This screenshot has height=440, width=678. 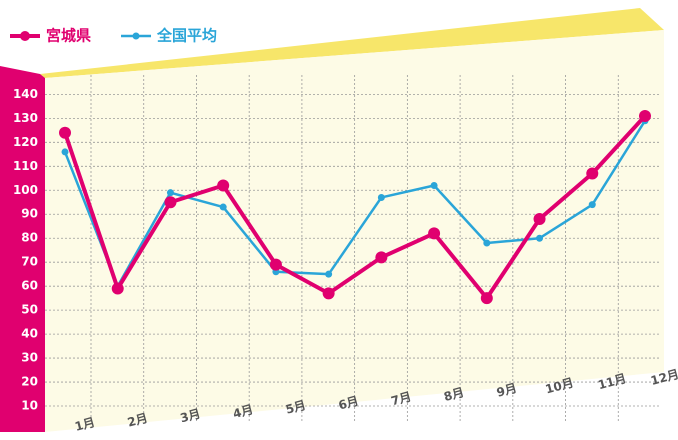 I want to click on y-tick-label: 30, so click(x=29, y=358).